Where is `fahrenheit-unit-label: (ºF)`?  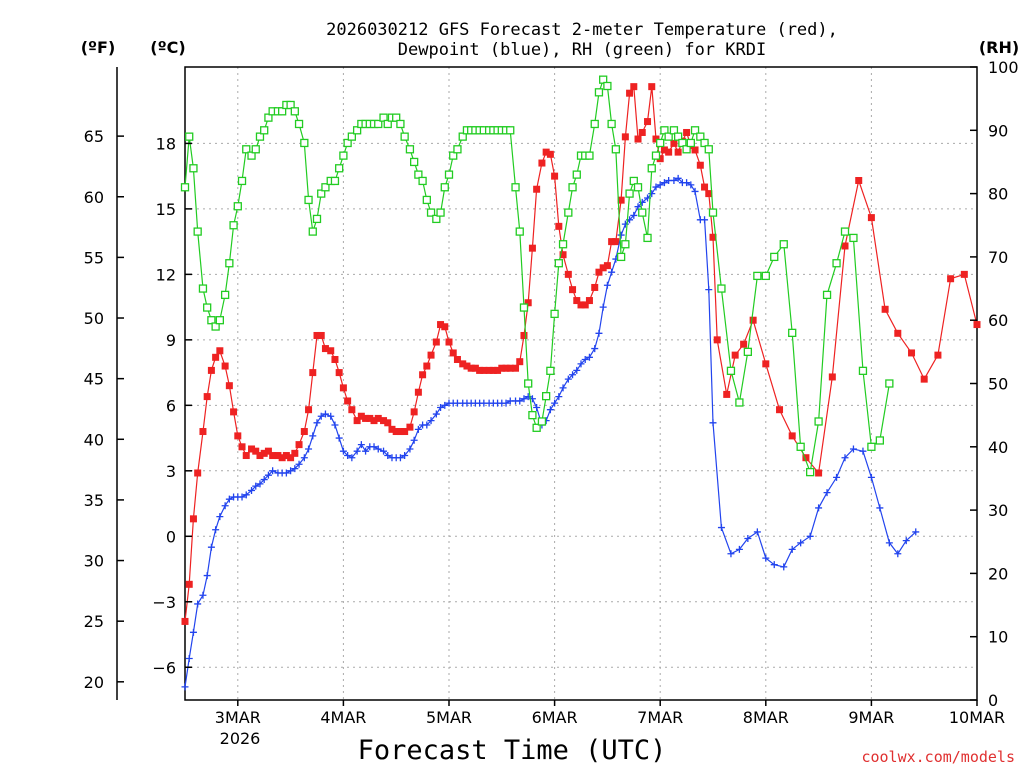 fahrenheit-unit-label: (ºF) is located at coordinates (98, 47).